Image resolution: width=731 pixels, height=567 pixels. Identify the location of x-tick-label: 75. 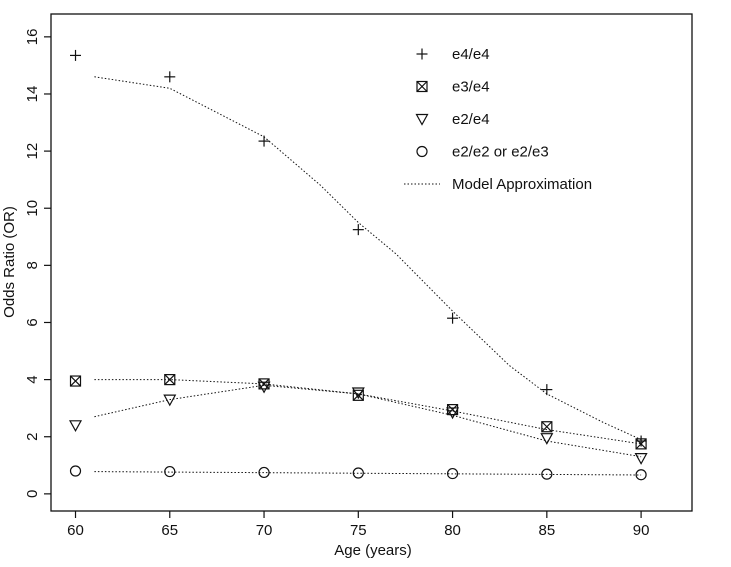
(358, 530).